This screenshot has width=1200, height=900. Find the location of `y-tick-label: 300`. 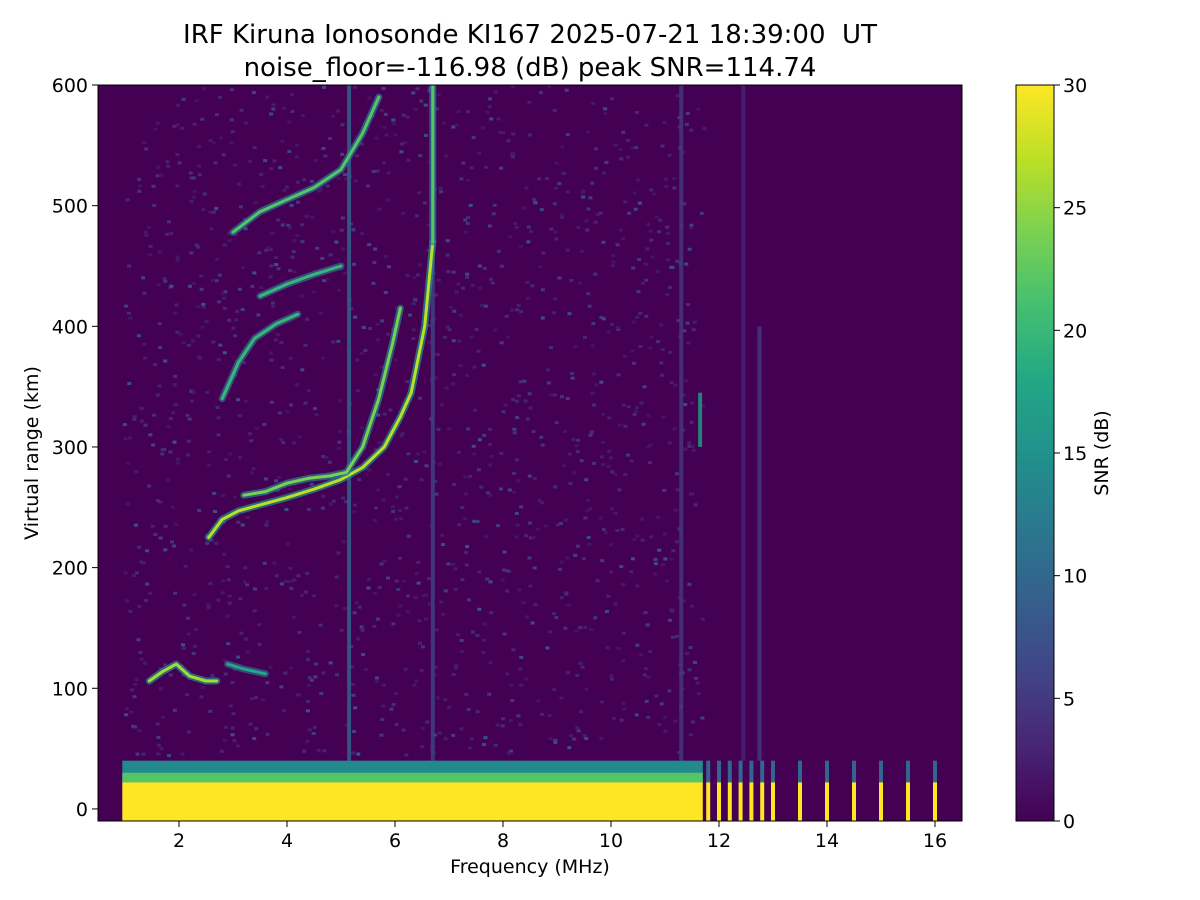

y-tick-label: 300 is located at coordinates (70, 448).